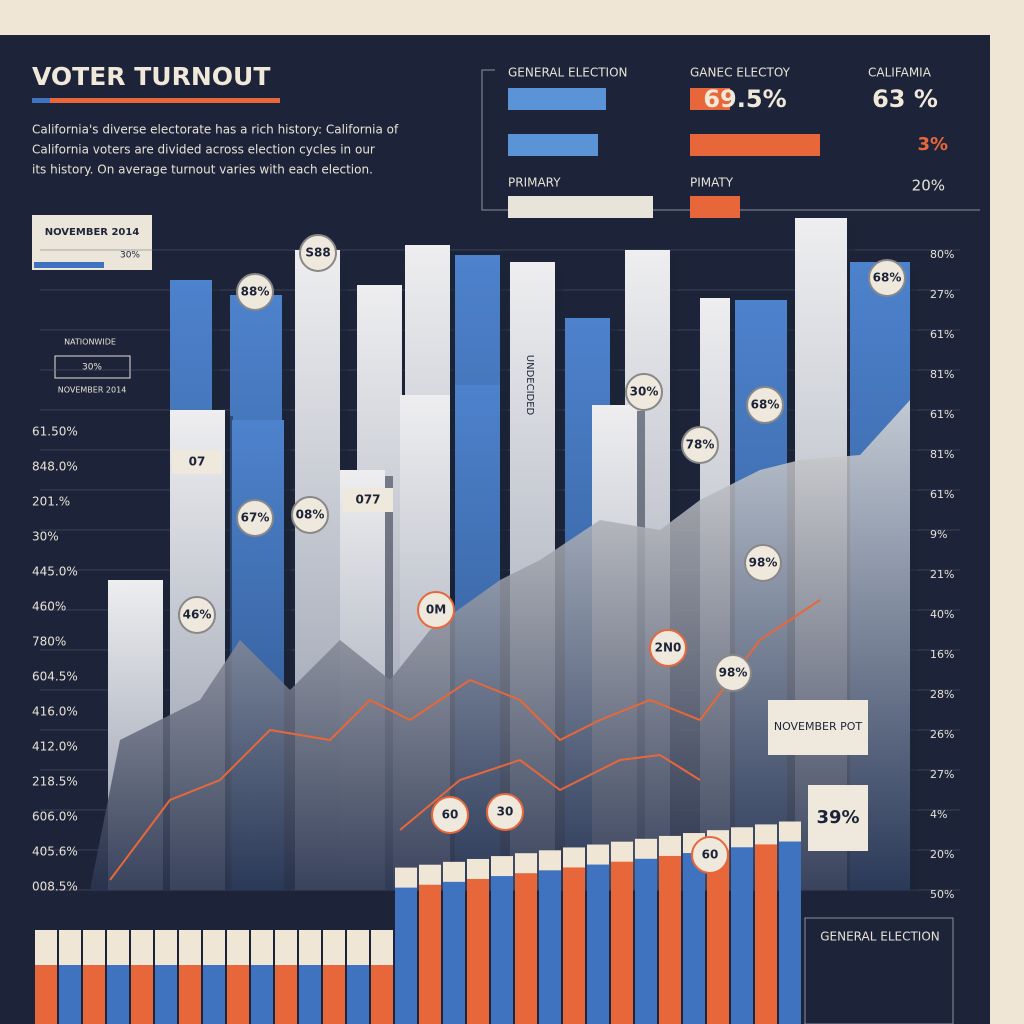 Image resolution: width=1024 pixels, height=1024 pixels. What do you see at coordinates (55, 887) in the screenshot?
I see `left-axis-label: 008.5%` at bounding box center [55, 887].